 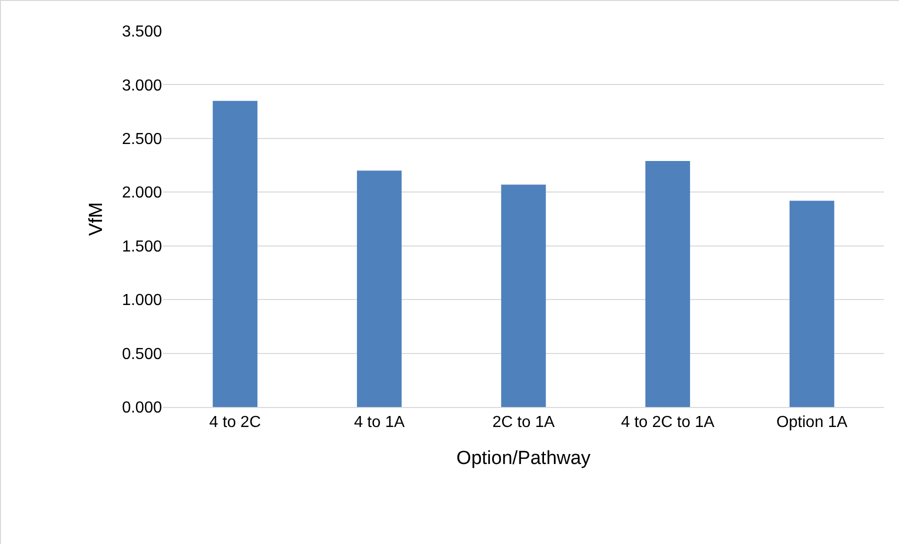 What do you see at coordinates (142, 408) in the screenshot?
I see `y-tick-label: 0.000` at bounding box center [142, 408].